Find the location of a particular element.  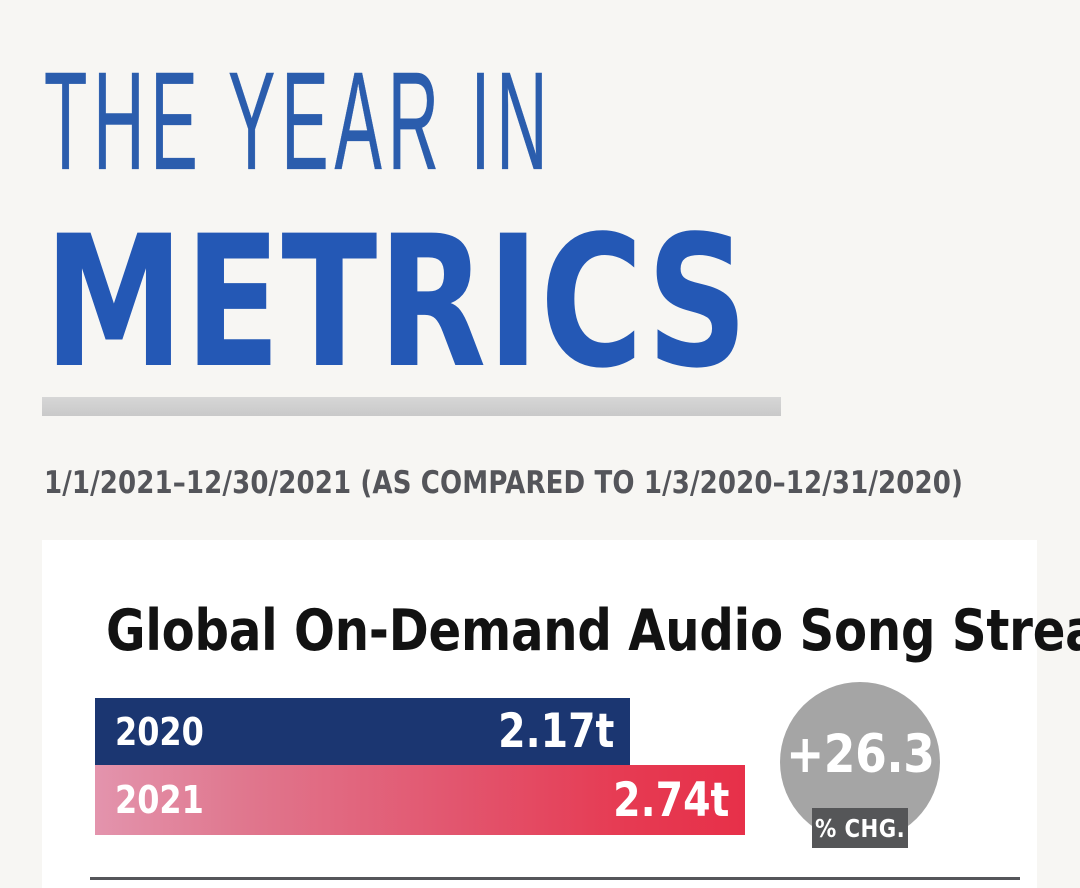

bar-value-2020: 2.17t is located at coordinates (555, 731).